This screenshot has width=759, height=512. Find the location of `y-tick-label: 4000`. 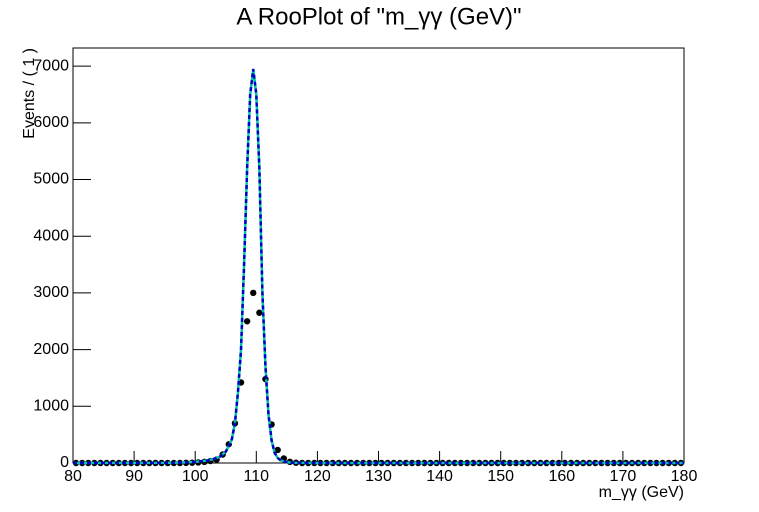

y-tick-label: 4000 is located at coordinates (51, 235).